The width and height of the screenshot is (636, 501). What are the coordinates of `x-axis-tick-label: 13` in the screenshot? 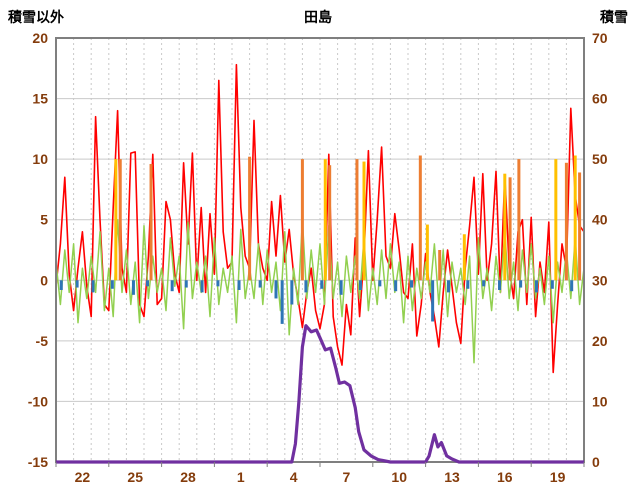 It's located at (452, 477).